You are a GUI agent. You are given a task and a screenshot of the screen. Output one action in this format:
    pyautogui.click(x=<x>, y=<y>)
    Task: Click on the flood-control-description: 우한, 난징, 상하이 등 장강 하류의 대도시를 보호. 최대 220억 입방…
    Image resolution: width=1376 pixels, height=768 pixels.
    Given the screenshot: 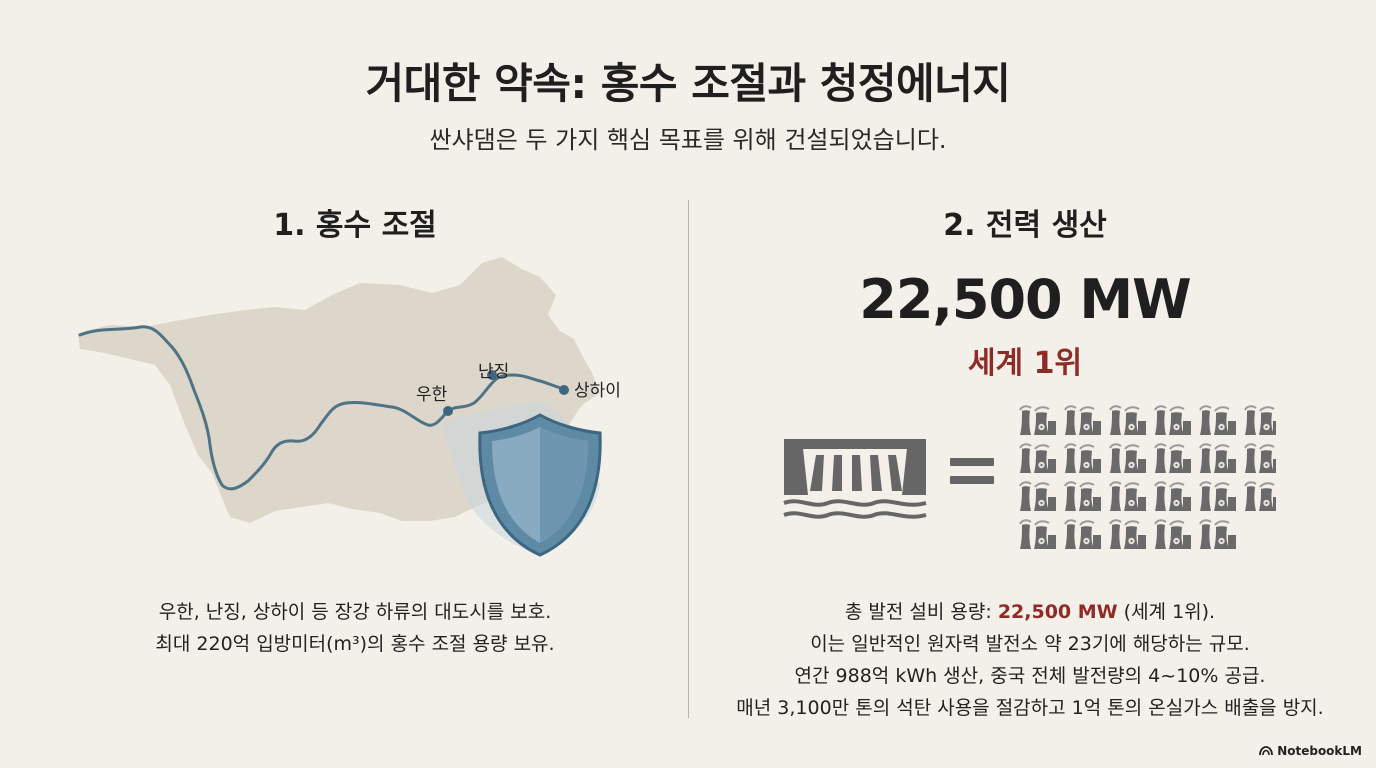 What is the action you would take?
    pyautogui.click(x=355, y=628)
    